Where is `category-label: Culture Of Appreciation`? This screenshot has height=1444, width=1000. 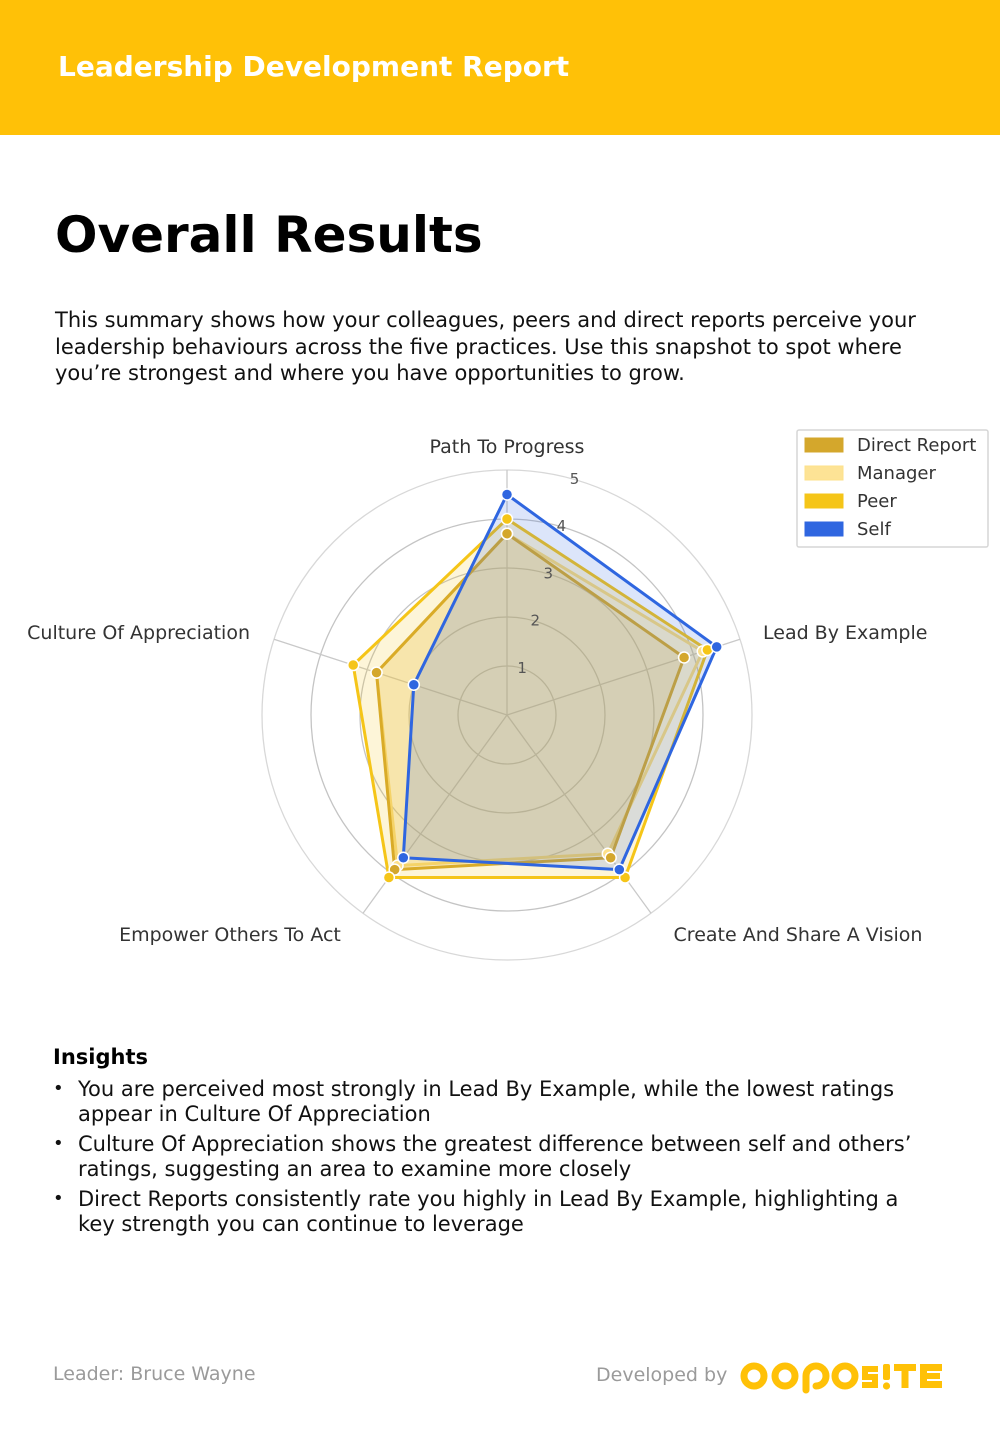
category-label: Culture Of Appreciation is located at coordinates (138, 633).